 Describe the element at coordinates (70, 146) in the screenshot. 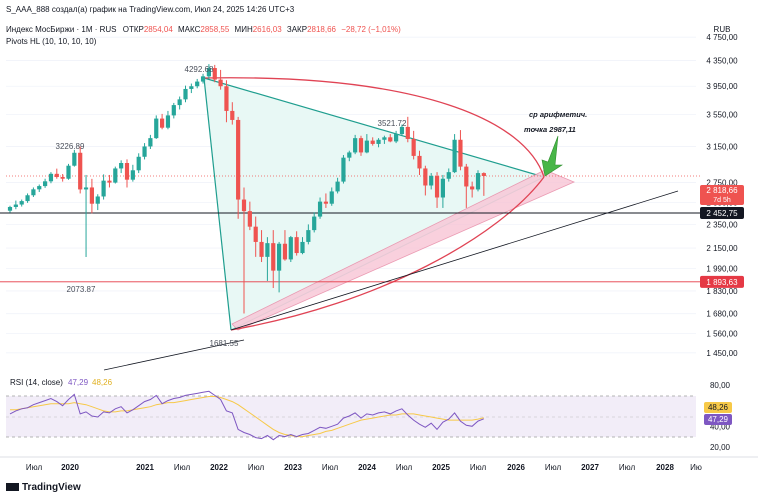

I see `pivot-label-left: 3226.89` at that location.